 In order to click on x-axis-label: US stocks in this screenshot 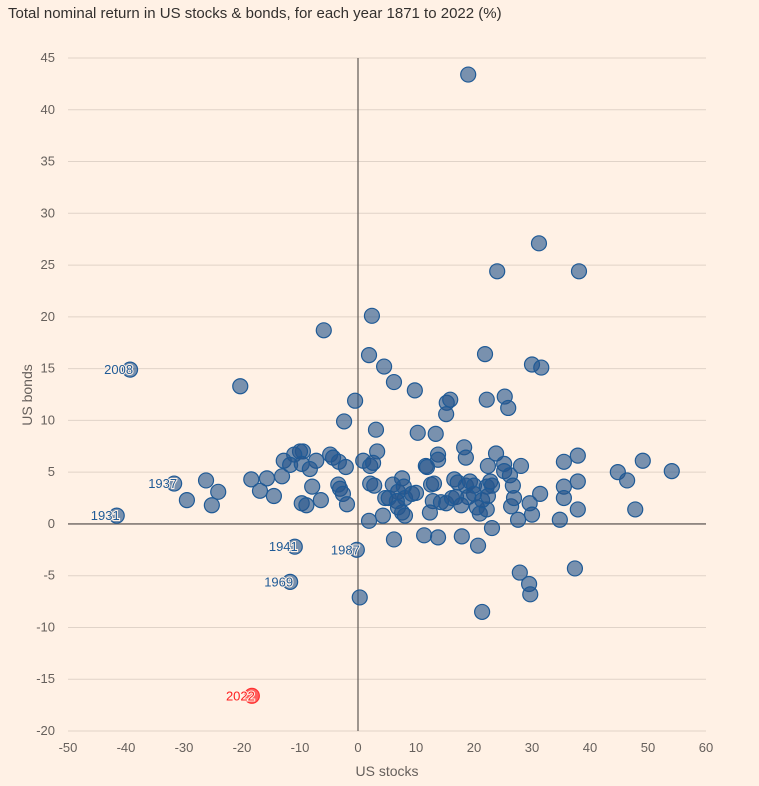, I will do `click(386, 771)`.